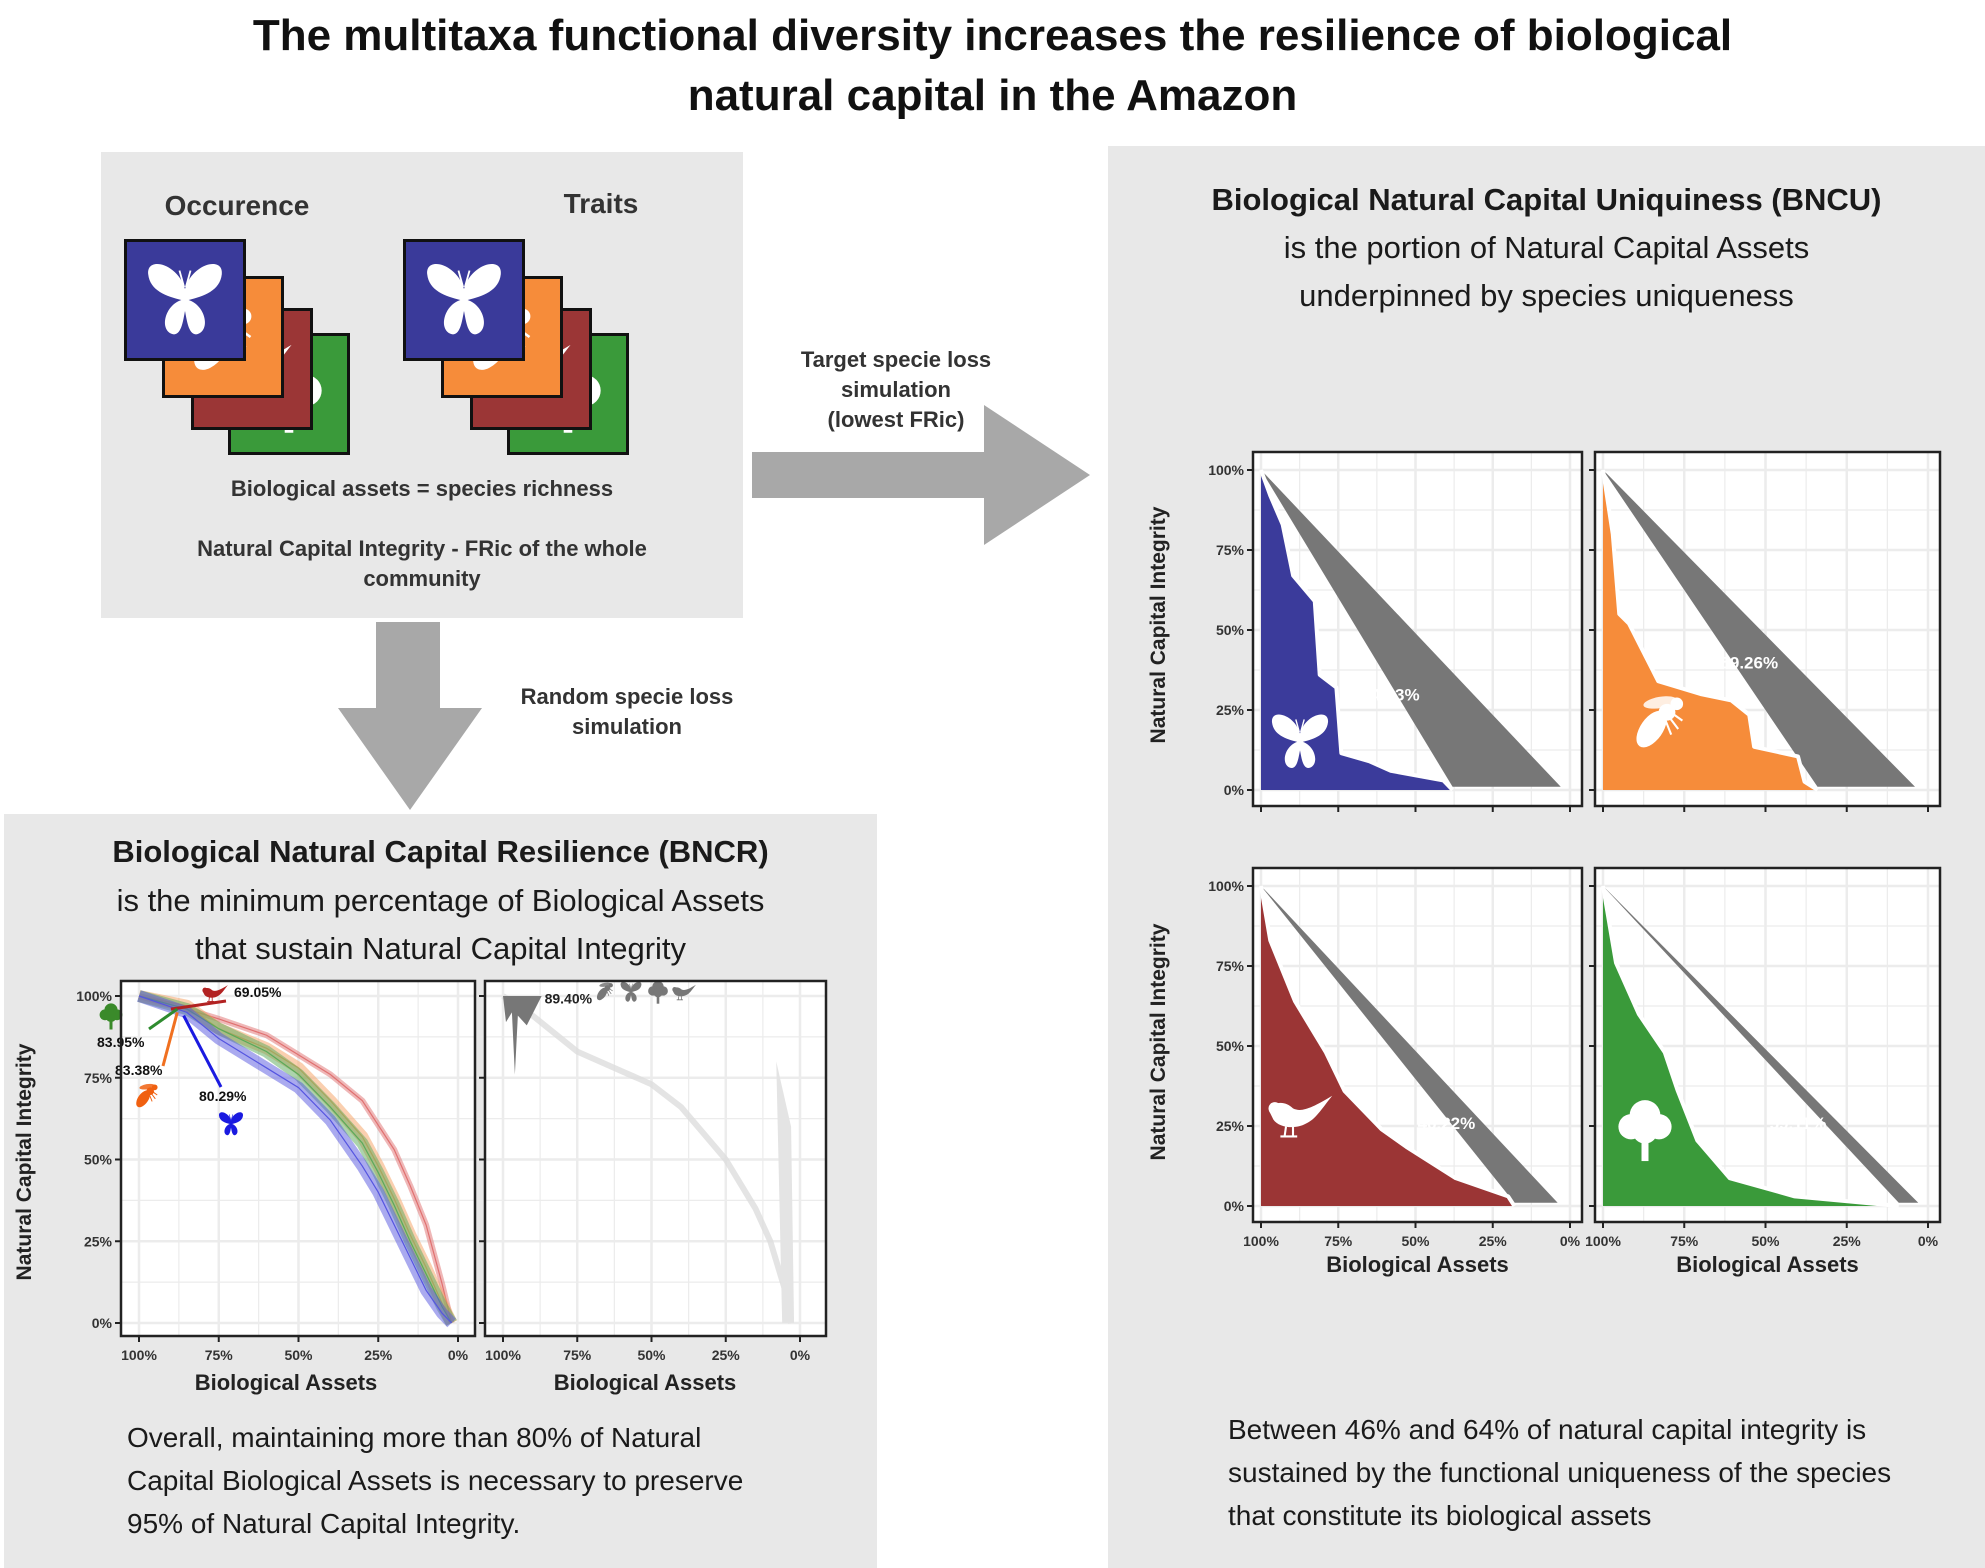 This screenshot has width=1985, height=1568. What do you see at coordinates (24, 1162) in the screenshot?
I see `bncr-y-axis-label: Natural Capital Integrity` at bounding box center [24, 1162].